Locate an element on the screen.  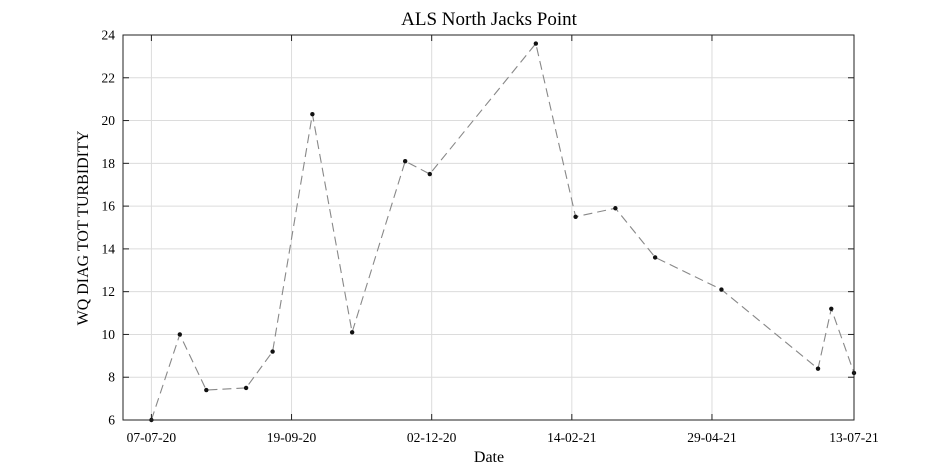
chart-title: ALS North Jacks Point is located at coordinates (489, 19).